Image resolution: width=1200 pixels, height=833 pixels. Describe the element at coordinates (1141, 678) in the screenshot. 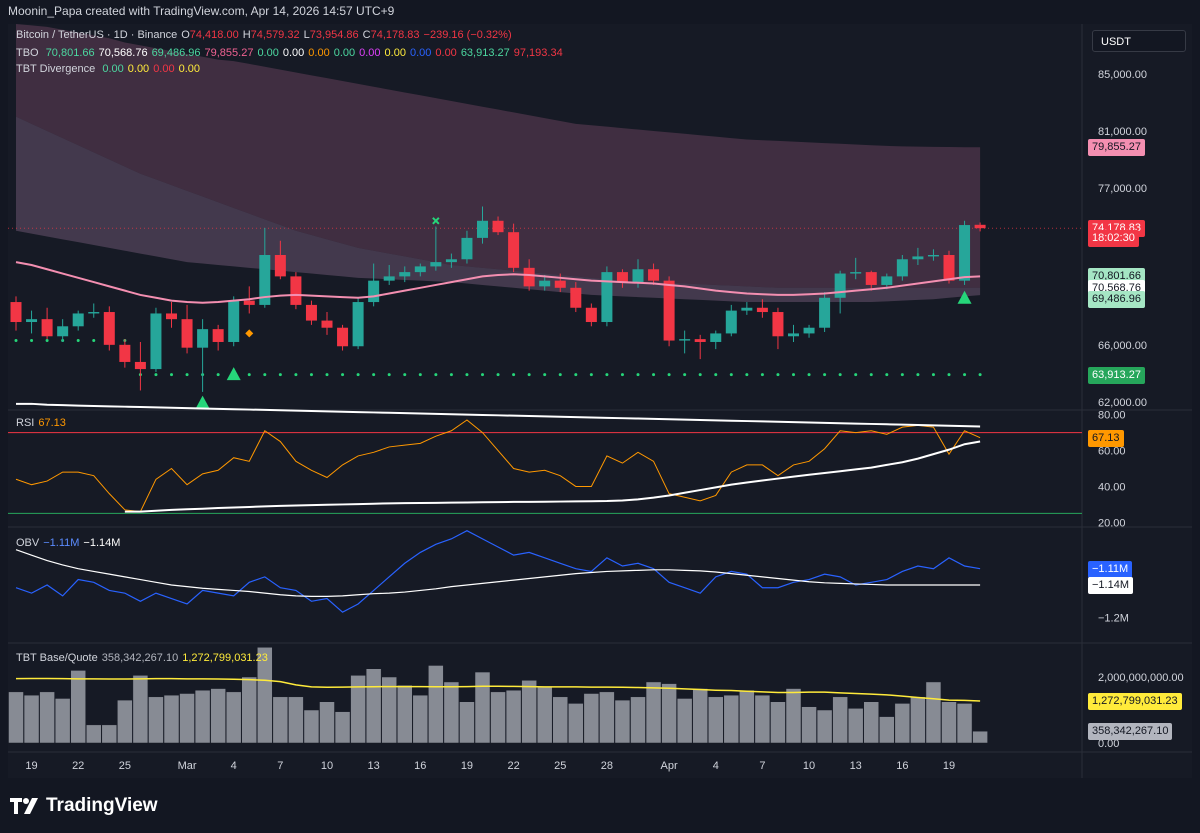

I see `base-quote-tick-label: 2,000,000,000.00` at that location.